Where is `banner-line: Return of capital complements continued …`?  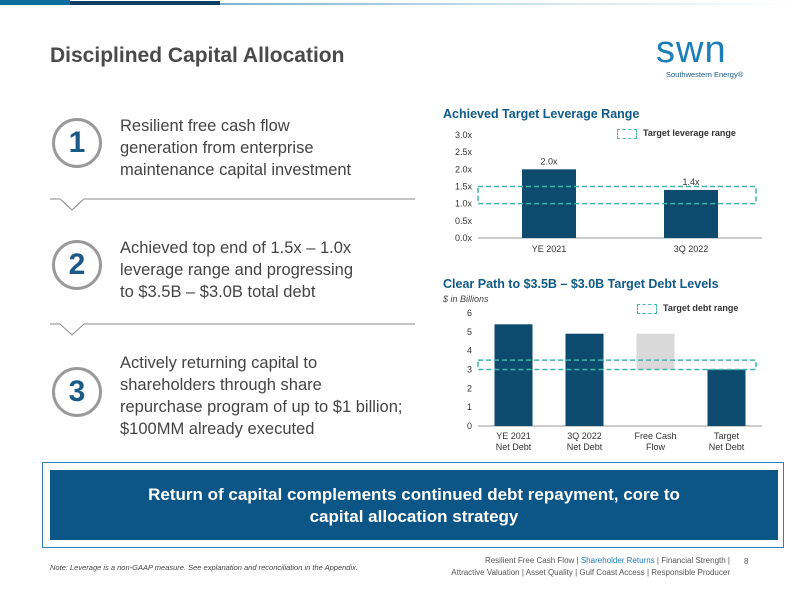 banner-line: Return of capital complements continued … is located at coordinates (414, 494).